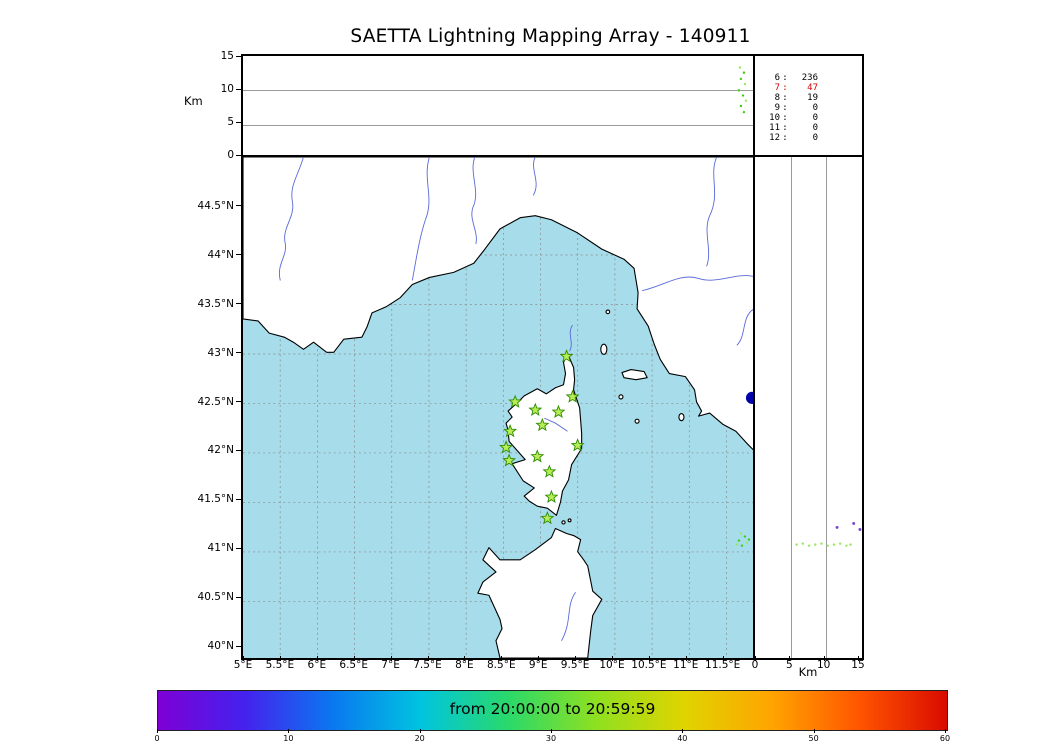 This screenshot has height=750, width=1050. Describe the element at coordinates (792, 98) in the screenshot. I see `station-count-row: 8: 19` at that location.